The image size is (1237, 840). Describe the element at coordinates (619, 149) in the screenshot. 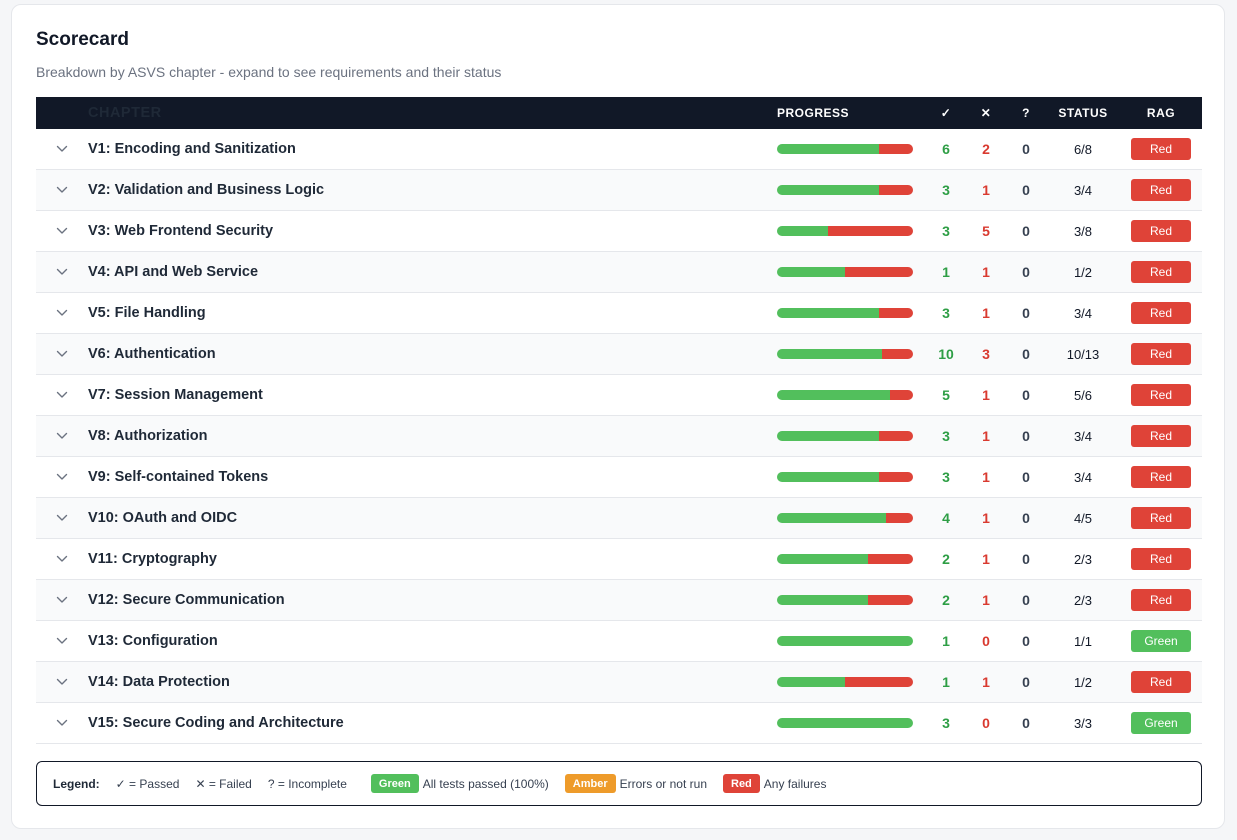

I see `table-row: V1: Encoding and Sanitization 6 2 0 6/8 Red` at that location.